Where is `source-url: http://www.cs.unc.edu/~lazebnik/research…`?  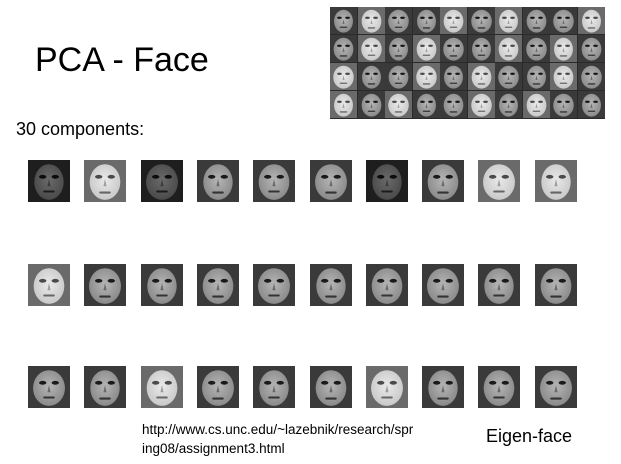 source-url: http://www.cs.unc.edu/~lazebnik/research… is located at coordinates (307, 439).